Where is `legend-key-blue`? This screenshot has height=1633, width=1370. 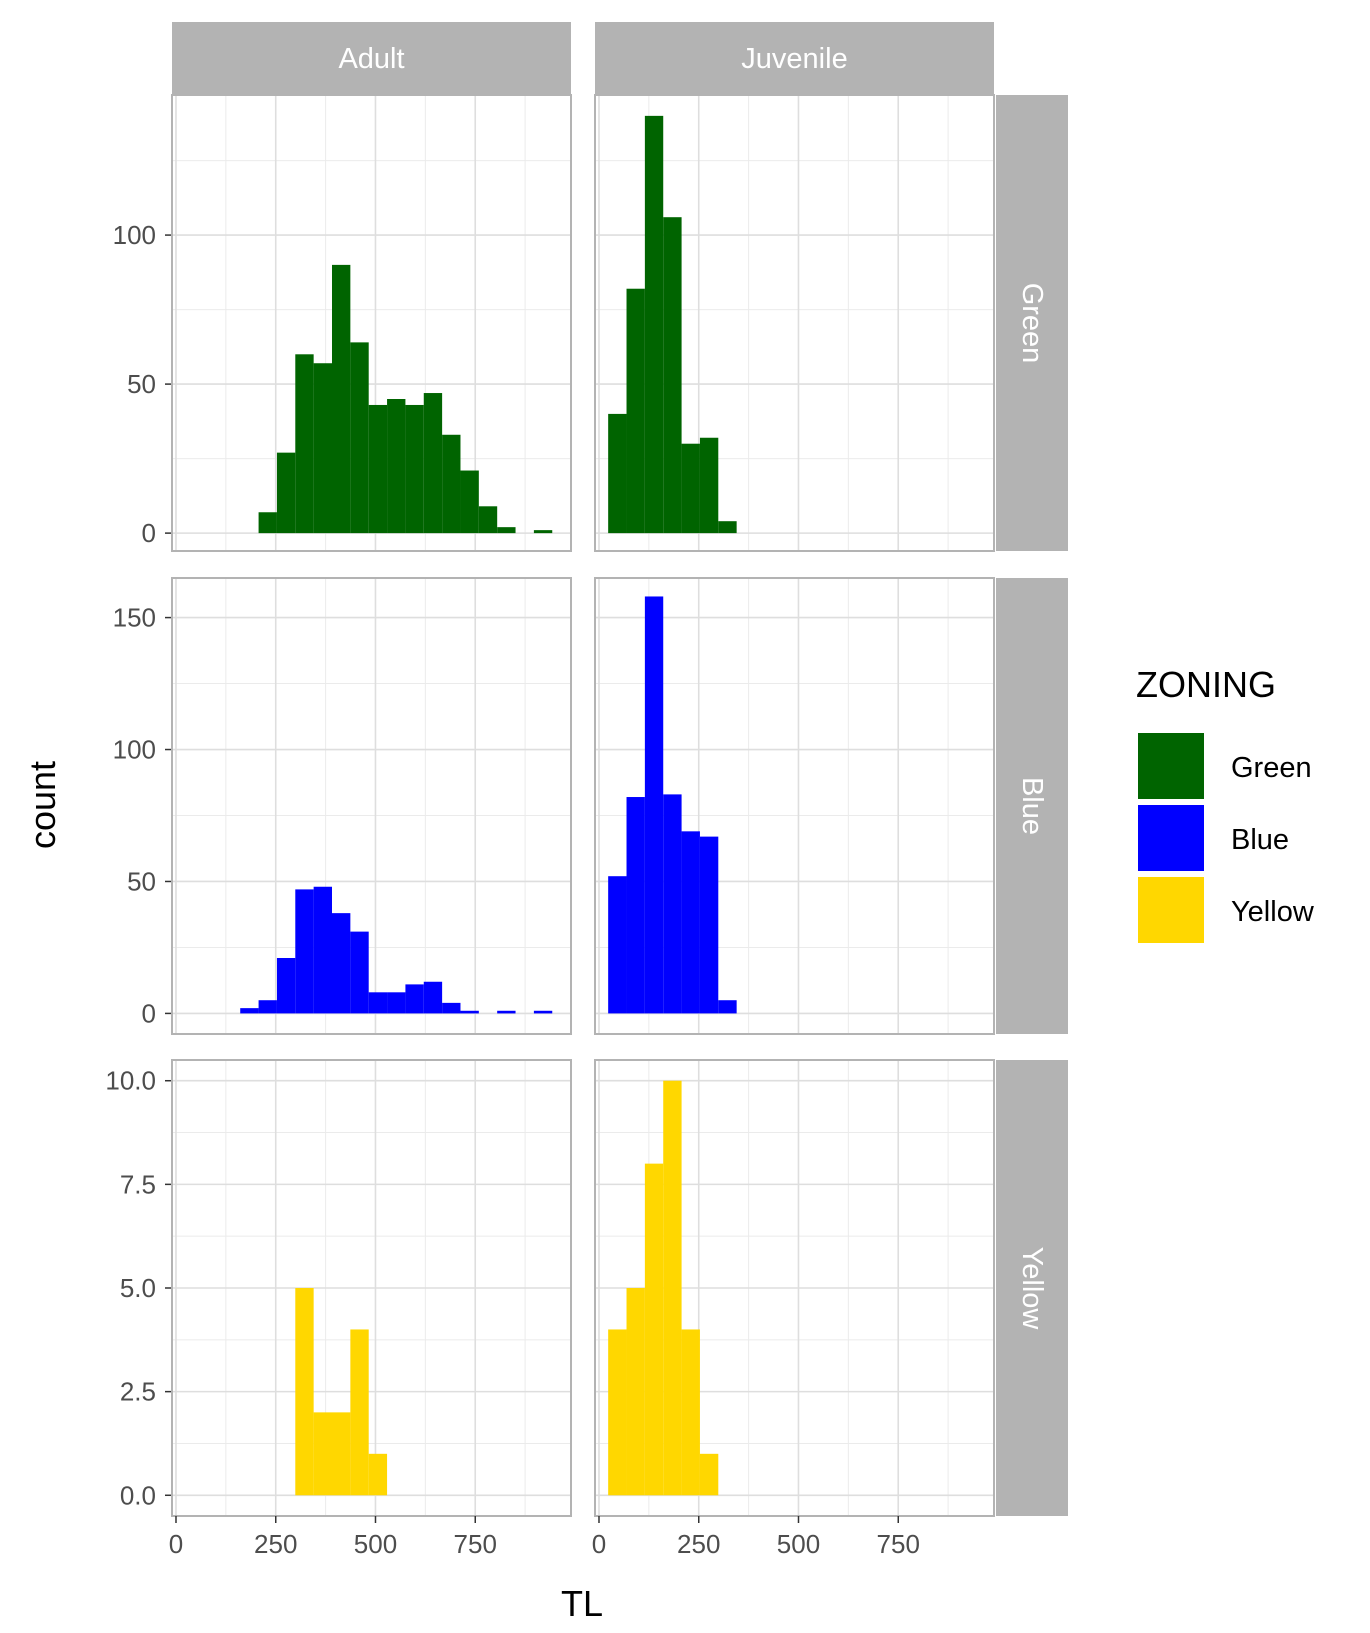
legend-key-blue is located at coordinates (1171, 838).